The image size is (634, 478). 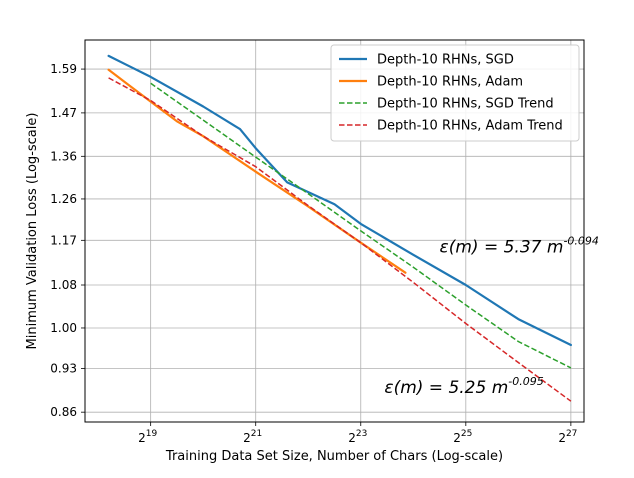 What do you see at coordinates (63, 240) in the screenshot?
I see `y-tick-label: 1.17` at bounding box center [63, 240].